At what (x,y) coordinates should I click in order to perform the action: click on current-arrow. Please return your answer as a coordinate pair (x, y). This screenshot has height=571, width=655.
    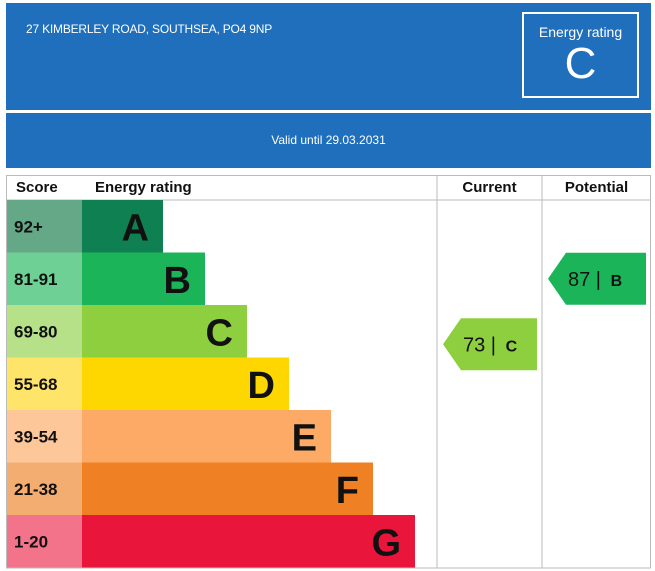
    Looking at the image, I should click on (490, 344).